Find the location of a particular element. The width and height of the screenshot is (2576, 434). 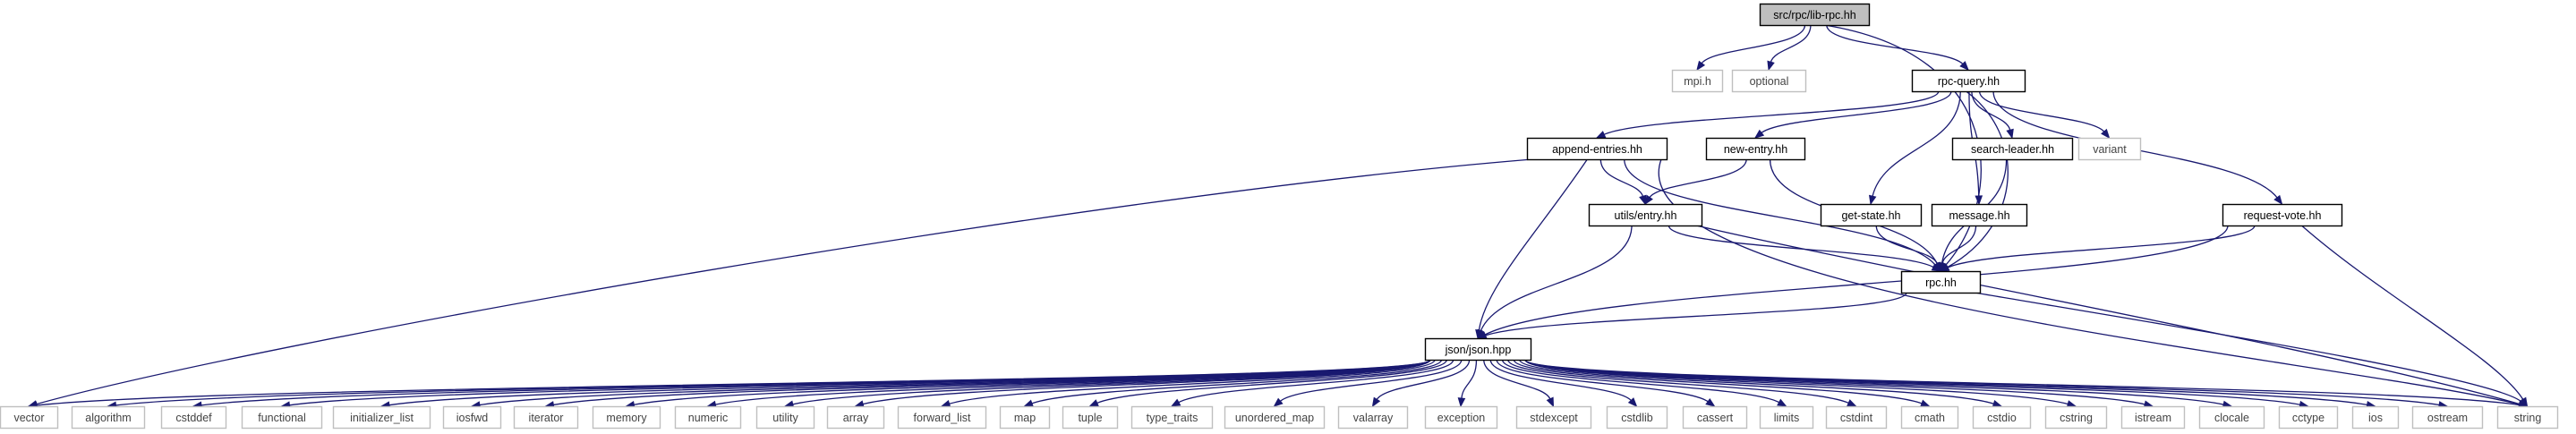

node-memory: memory is located at coordinates (626, 417).